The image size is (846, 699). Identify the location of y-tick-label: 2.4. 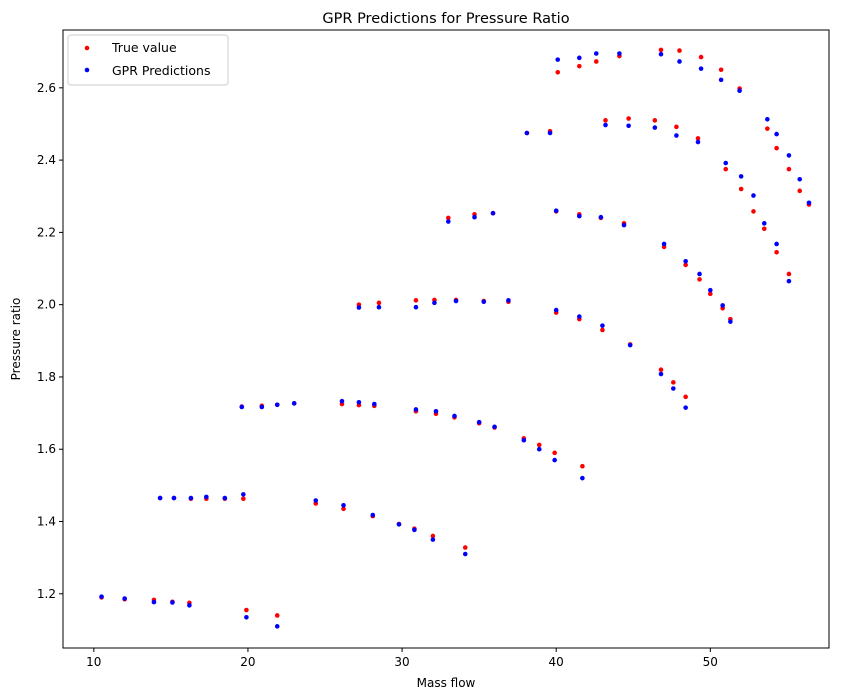
(46, 160).